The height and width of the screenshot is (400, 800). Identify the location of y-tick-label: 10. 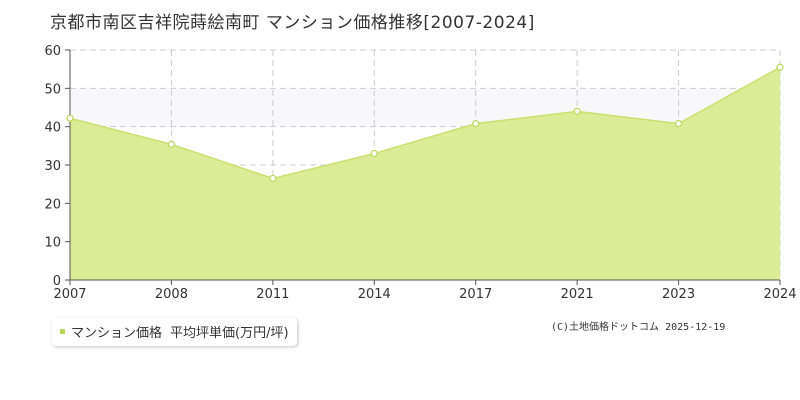
(52, 243).